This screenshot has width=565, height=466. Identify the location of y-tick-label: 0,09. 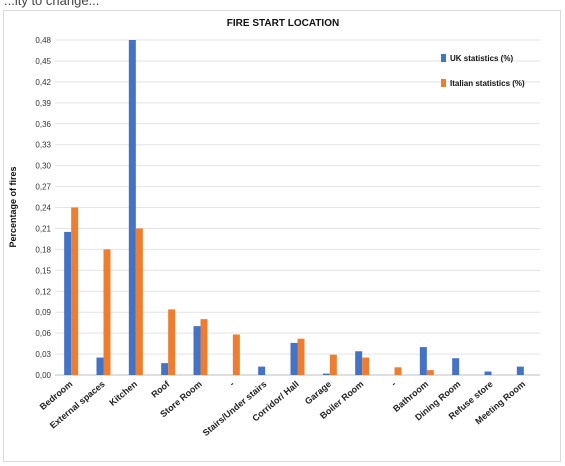
(43, 312).